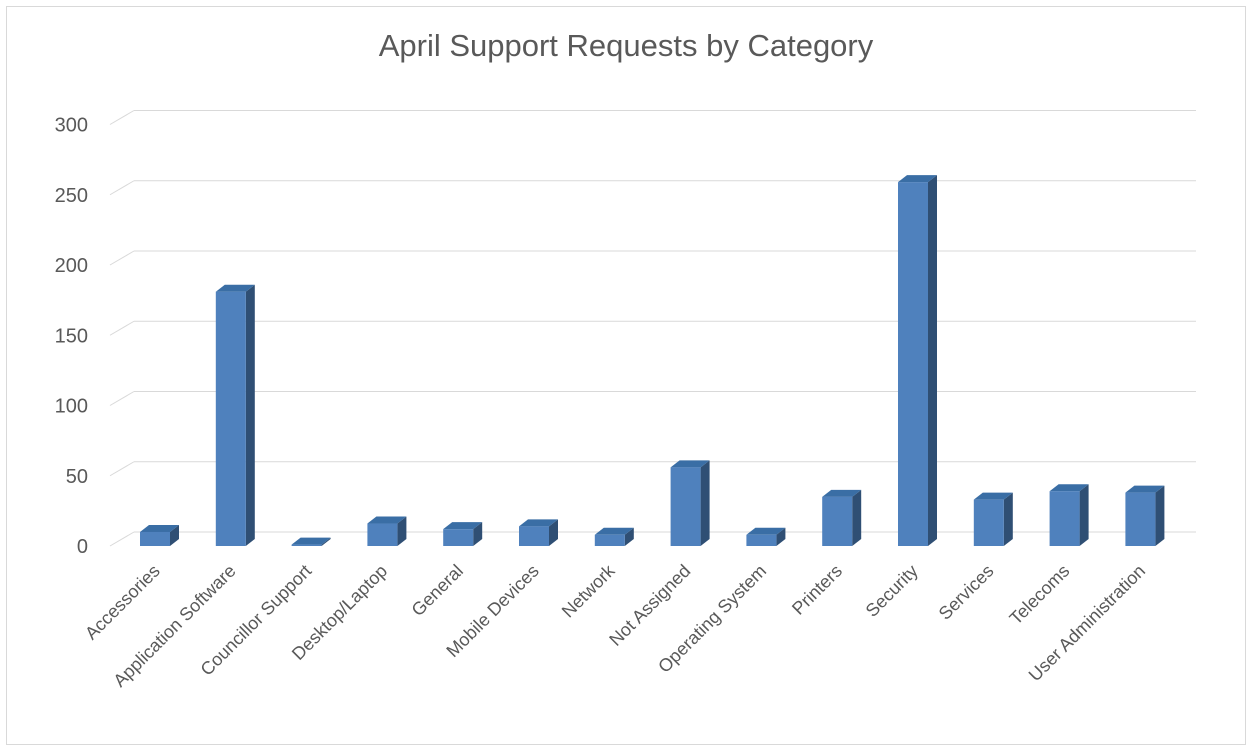 Image resolution: width=1252 pixels, height=751 pixels. Describe the element at coordinates (1040, 595) in the screenshot. I see `x-category-label: Telecoms` at that location.